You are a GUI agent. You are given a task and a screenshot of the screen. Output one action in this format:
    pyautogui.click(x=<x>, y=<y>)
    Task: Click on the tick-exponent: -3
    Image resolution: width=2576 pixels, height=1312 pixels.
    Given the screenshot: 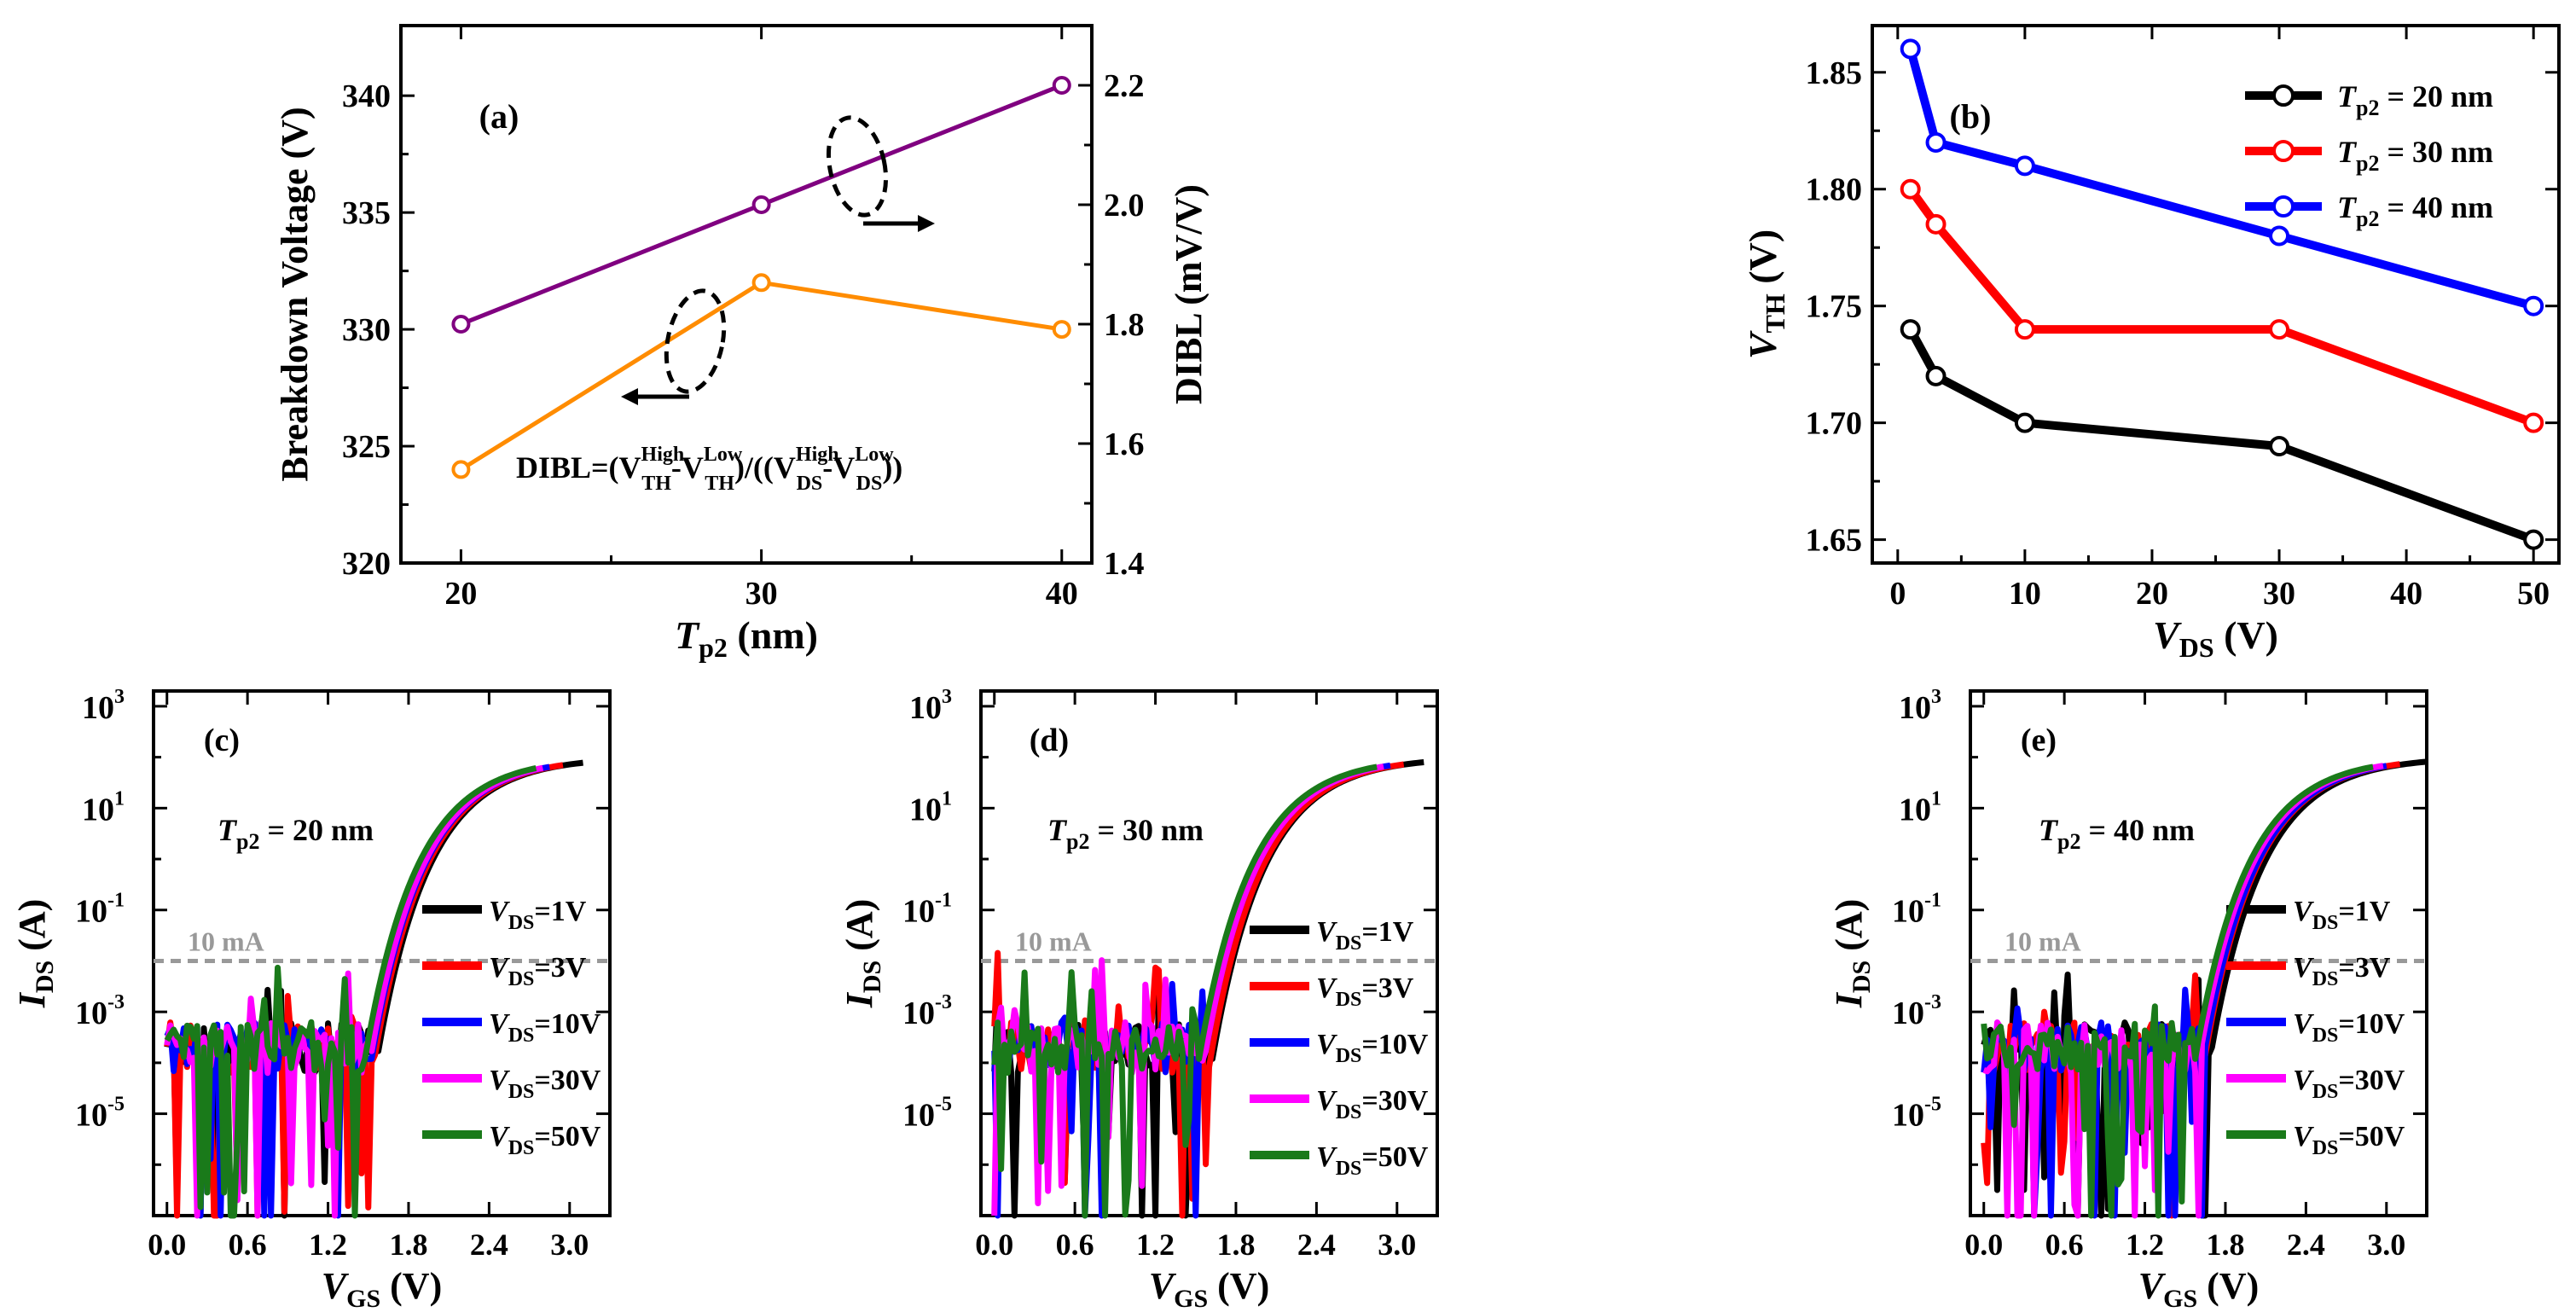 What is the action you would take?
    pyautogui.click(x=943, y=1002)
    